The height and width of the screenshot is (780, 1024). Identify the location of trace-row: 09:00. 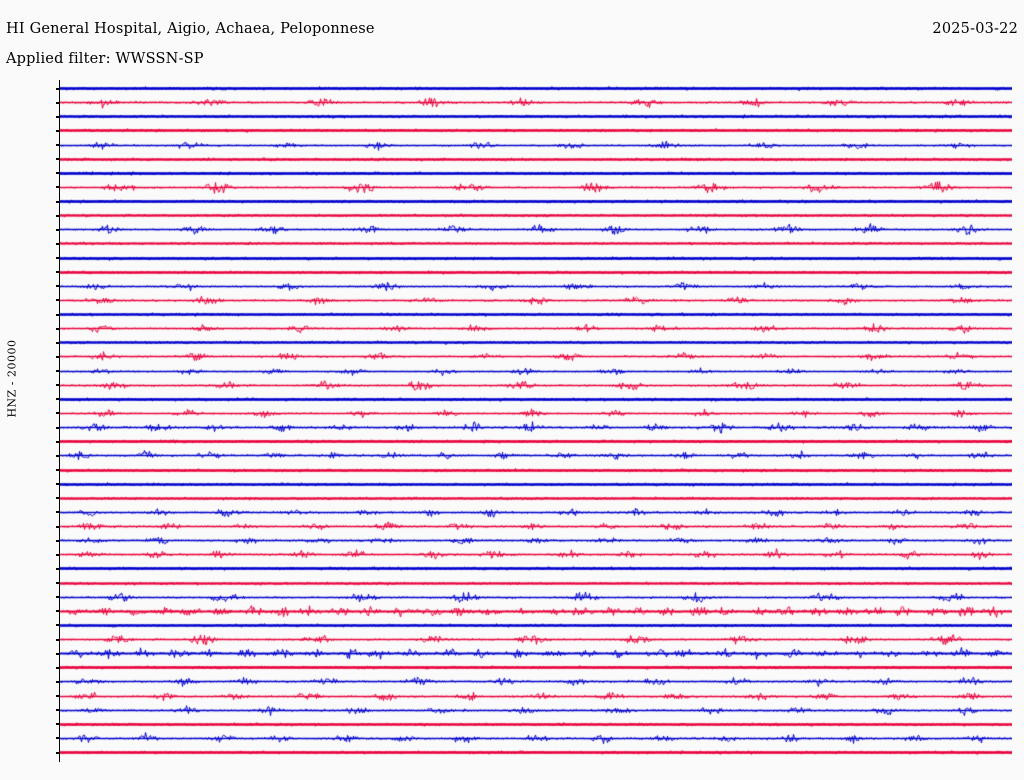
(534, 343).